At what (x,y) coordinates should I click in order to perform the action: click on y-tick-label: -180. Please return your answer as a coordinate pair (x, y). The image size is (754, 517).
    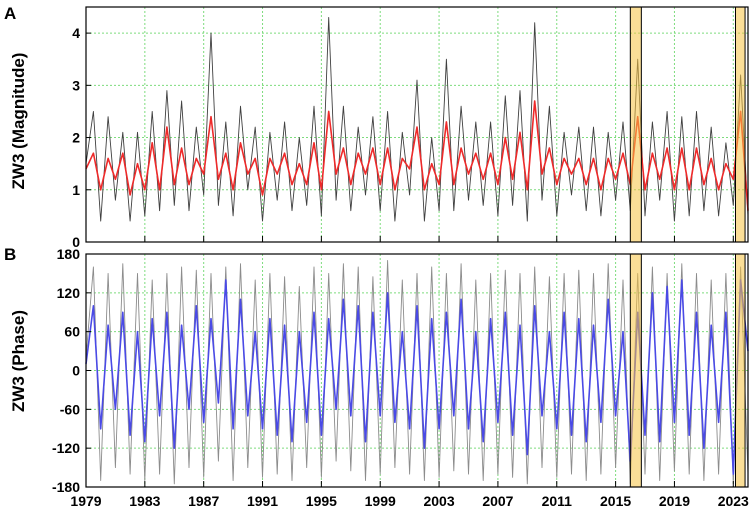
    Looking at the image, I should click on (66, 487).